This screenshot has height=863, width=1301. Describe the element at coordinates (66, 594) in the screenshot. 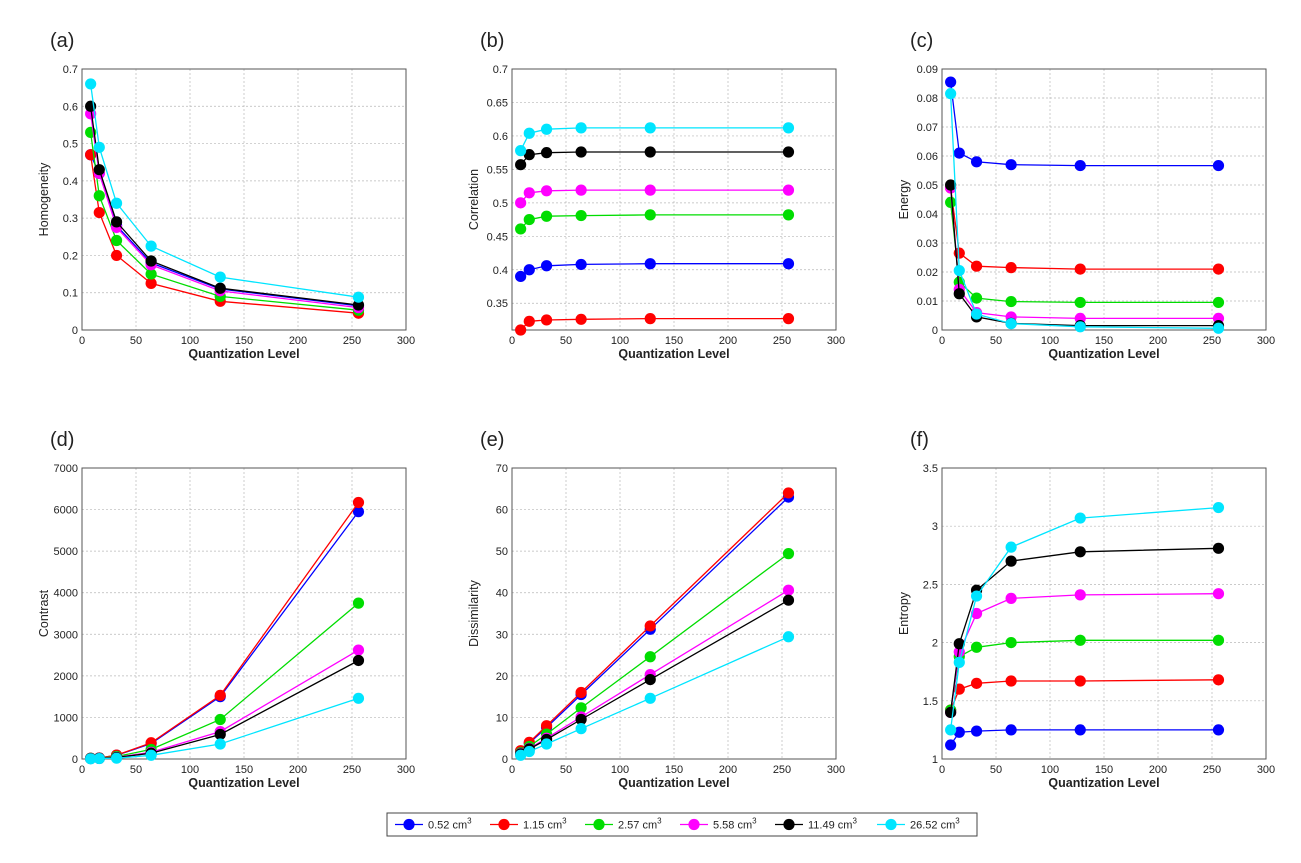

I see `y-tick-label: 4000` at that location.